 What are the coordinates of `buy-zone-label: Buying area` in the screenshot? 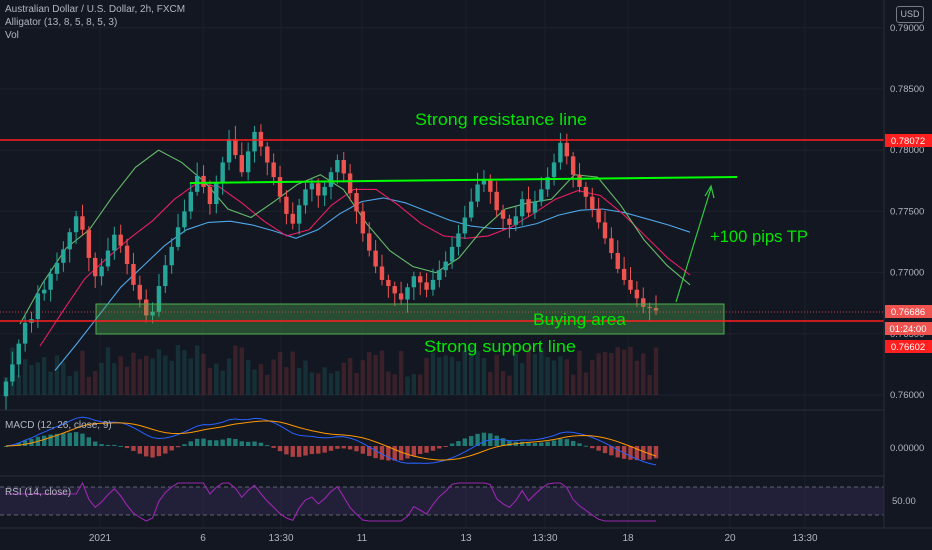 It's located at (580, 319).